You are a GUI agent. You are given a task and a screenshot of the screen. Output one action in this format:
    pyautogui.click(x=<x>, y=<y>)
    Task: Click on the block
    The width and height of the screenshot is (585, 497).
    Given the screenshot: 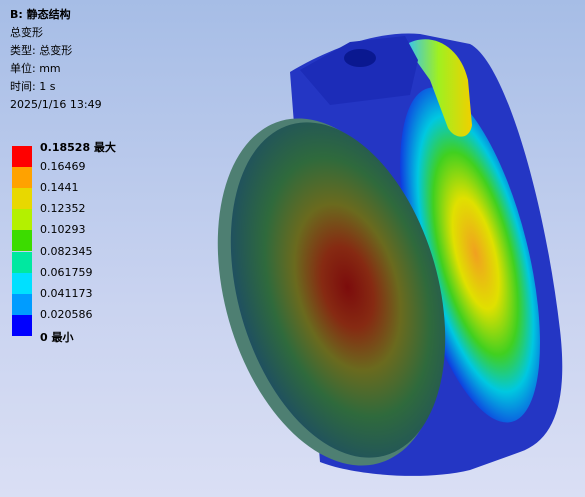 What is the action you would take?
    pyautogui.click(x=359, y=70)
    